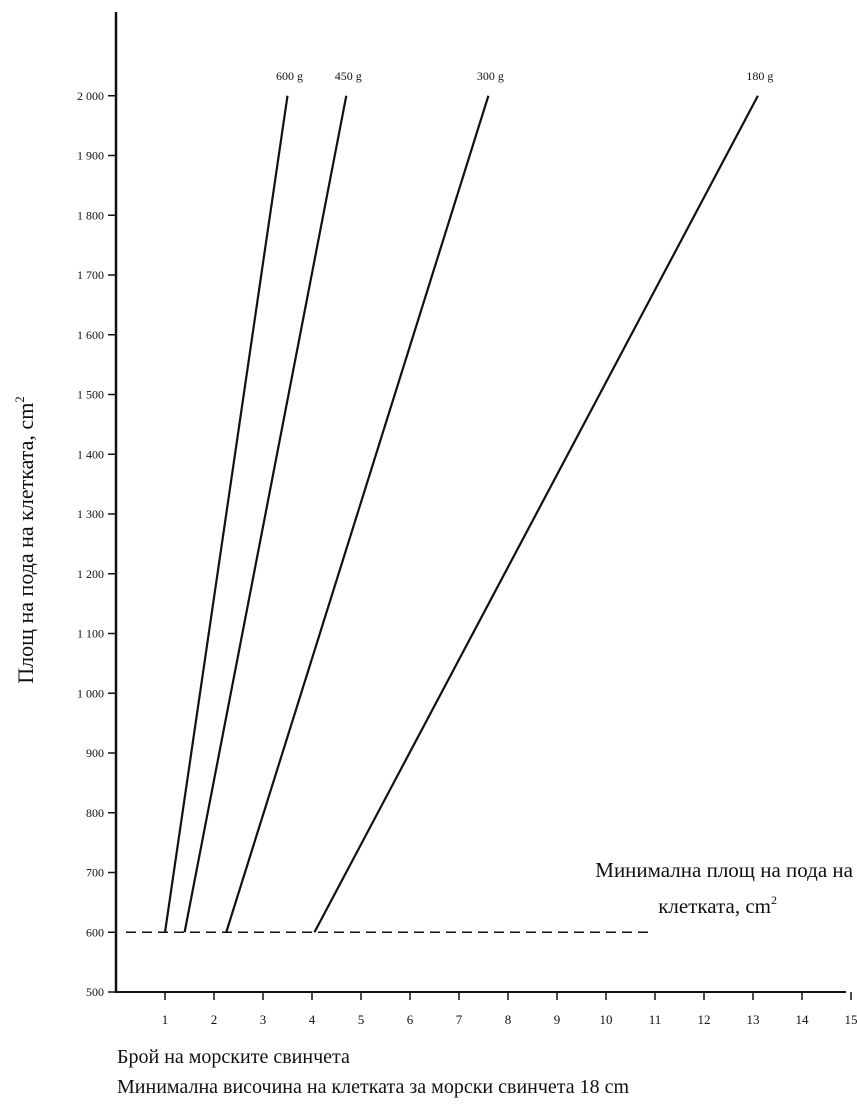 Image resolution: width=857 pixels, height=1109 pixels. Describe the element at coordinates (90, 275) in the screenshot. I see `y-tick-label-12: 1 700` at that location.